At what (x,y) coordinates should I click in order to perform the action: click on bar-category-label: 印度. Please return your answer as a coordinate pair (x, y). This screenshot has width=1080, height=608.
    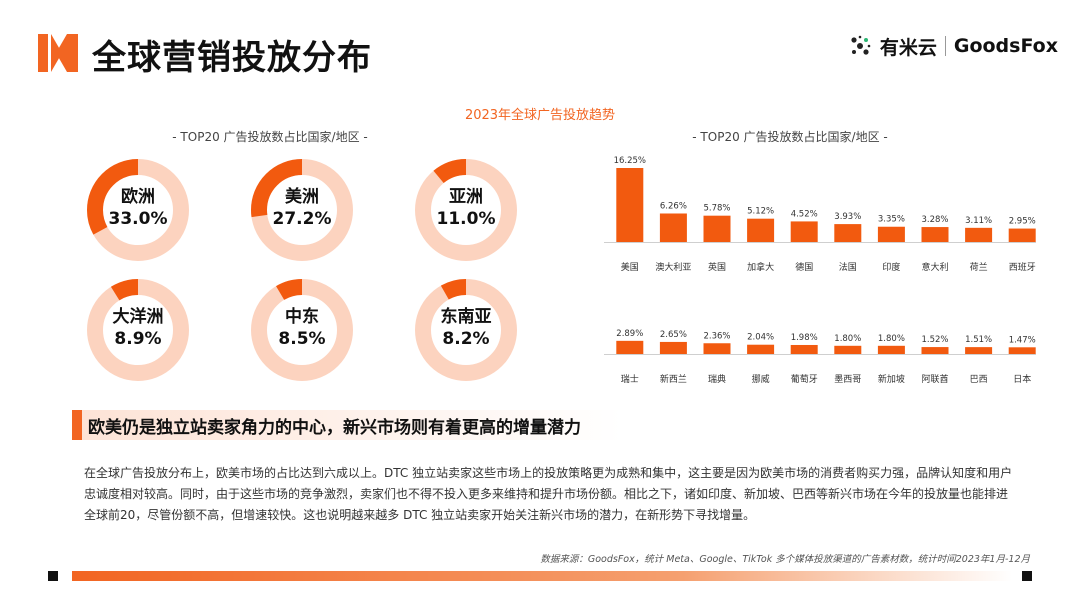
    Looking at the image, I should click on (891, 267).